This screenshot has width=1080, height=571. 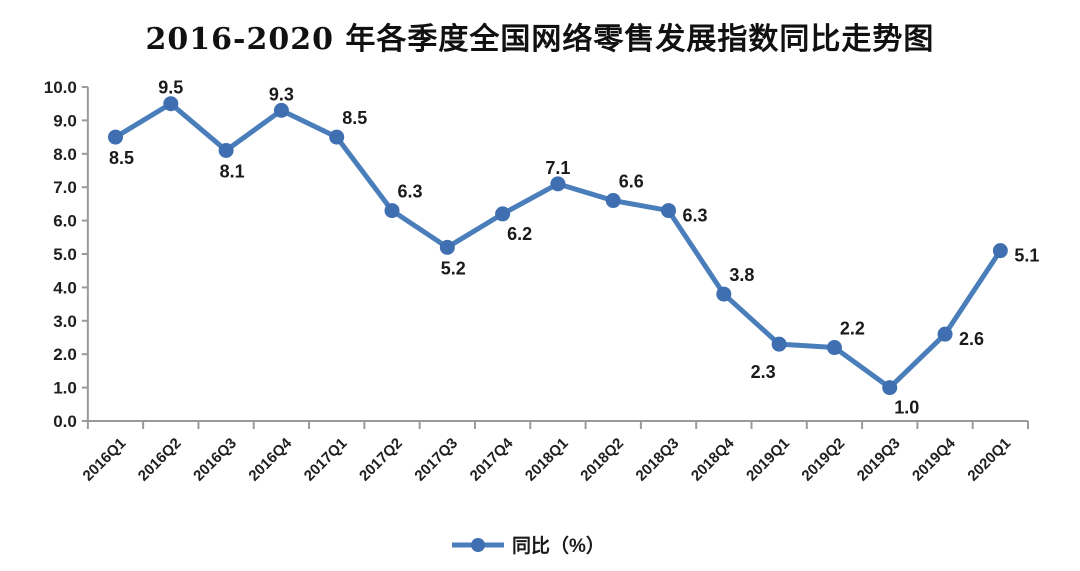 What do you see at coordinates (557, 168) in the screenshot?
I see `data-point-label: 7.1` at bounding box center [557, 168].